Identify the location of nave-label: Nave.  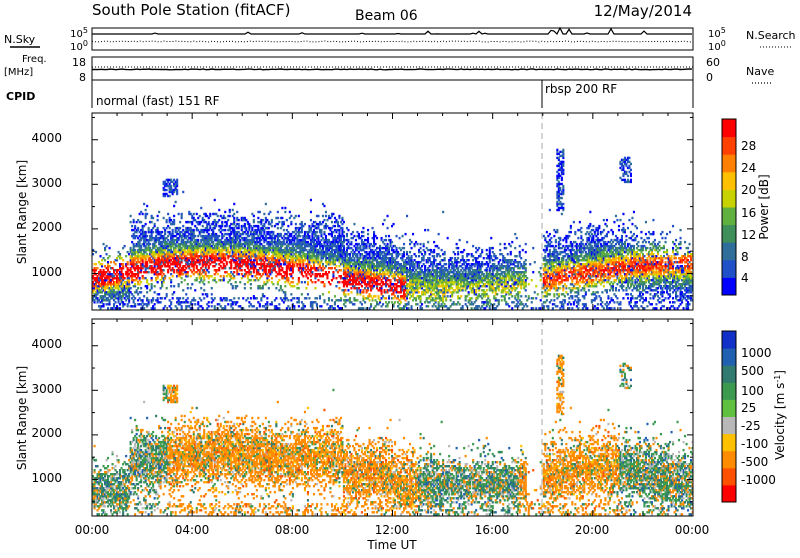
(760, 71).